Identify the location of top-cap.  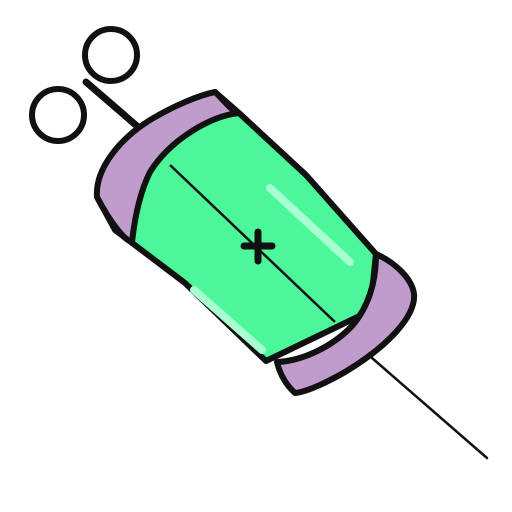
(167, 167).